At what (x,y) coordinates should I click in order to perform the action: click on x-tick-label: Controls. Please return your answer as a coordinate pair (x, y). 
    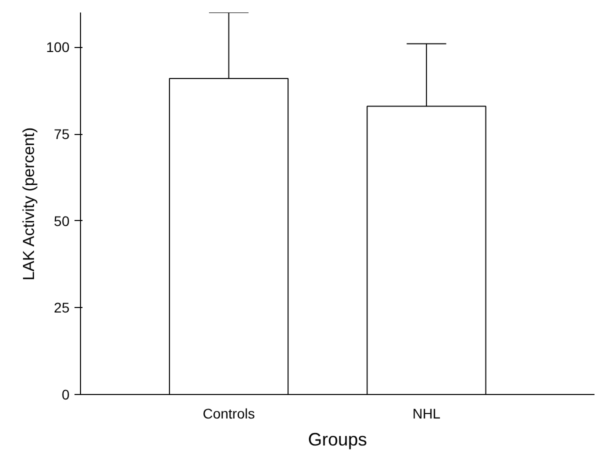
    Looking at the image, I should click on (228, 414).